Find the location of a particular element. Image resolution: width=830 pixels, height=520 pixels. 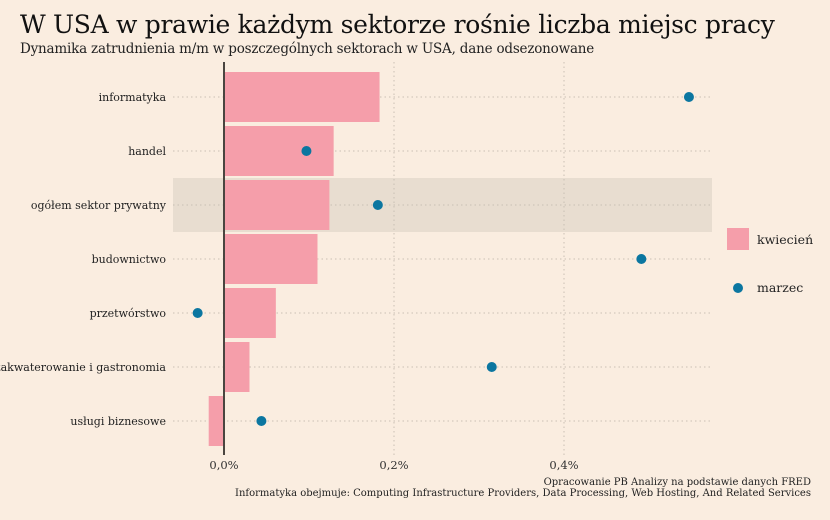

dot-informatyka is located at coordinates (688, 97).